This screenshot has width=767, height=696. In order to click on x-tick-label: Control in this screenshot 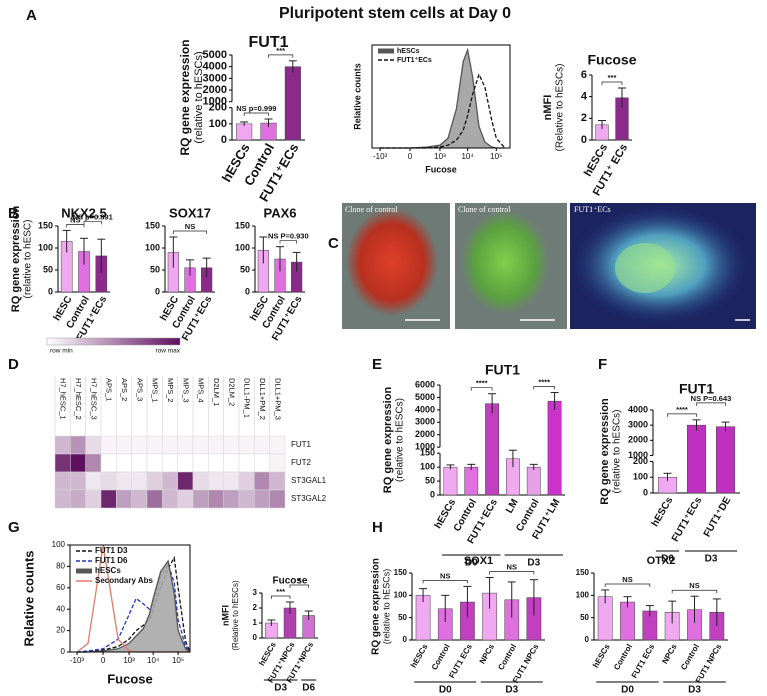, I will do `click(441, 657)`.